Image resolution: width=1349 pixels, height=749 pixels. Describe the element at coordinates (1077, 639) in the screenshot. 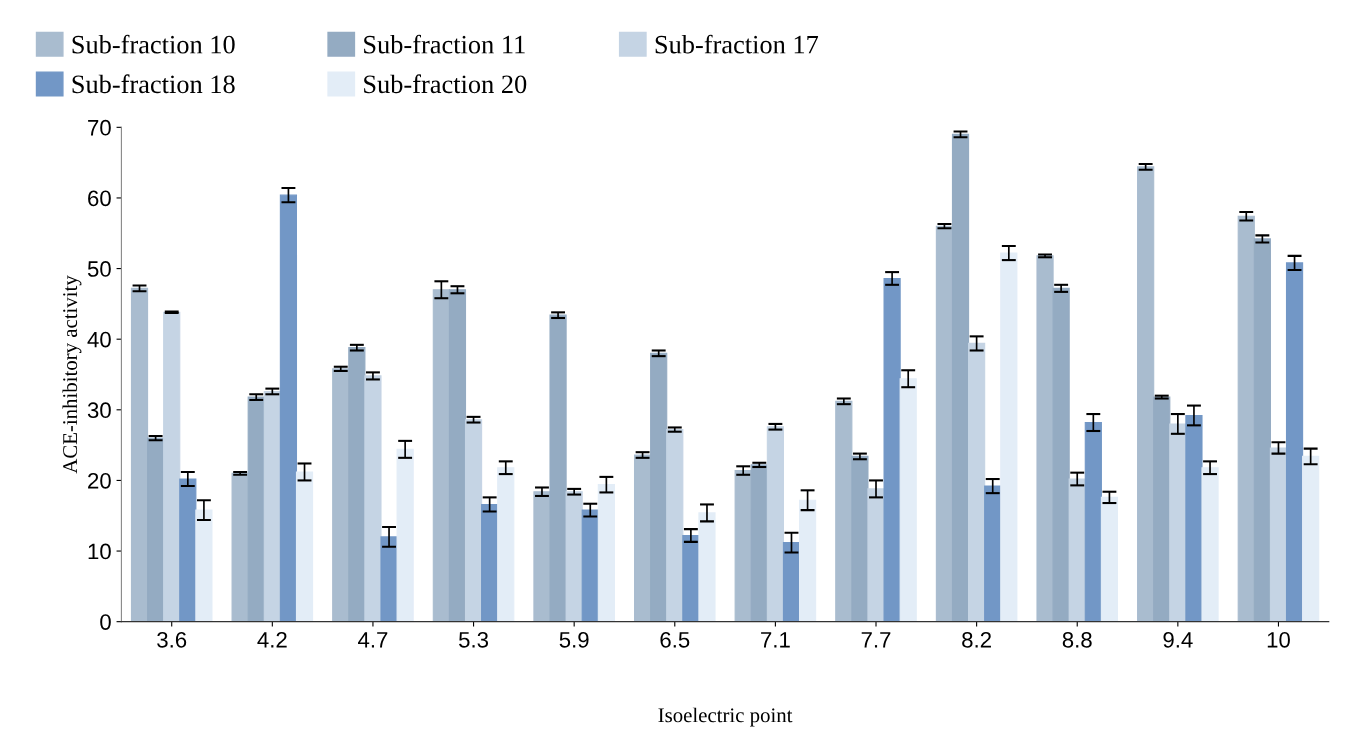

I see `x-tick-label: 8.8` at that location.